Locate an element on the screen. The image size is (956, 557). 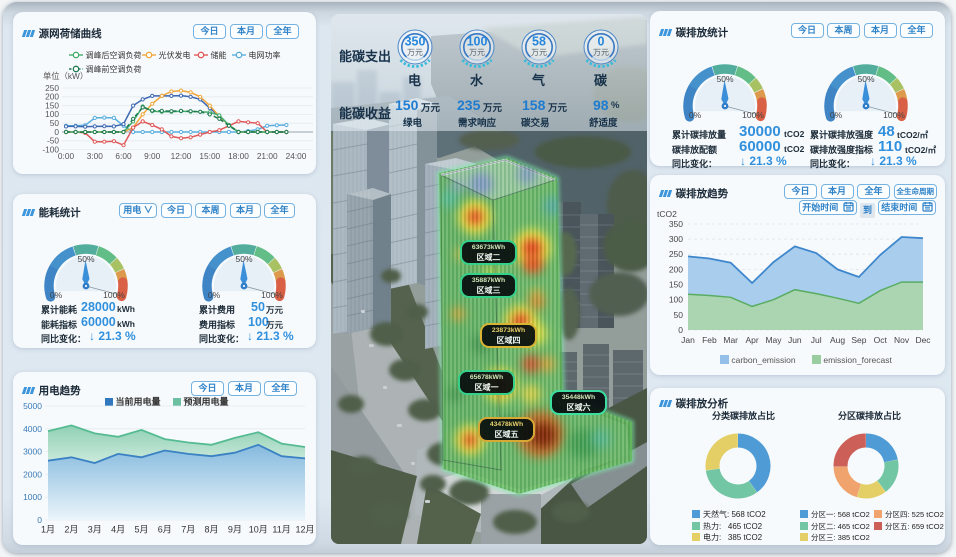
svg-text: 2000 is located at coordinates (32, 474).